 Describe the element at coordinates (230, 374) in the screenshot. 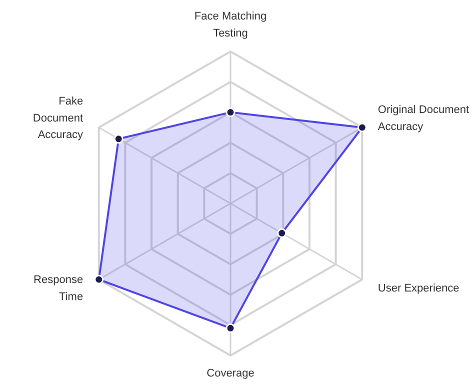

I see `spoke-label: Coverage` at that location.